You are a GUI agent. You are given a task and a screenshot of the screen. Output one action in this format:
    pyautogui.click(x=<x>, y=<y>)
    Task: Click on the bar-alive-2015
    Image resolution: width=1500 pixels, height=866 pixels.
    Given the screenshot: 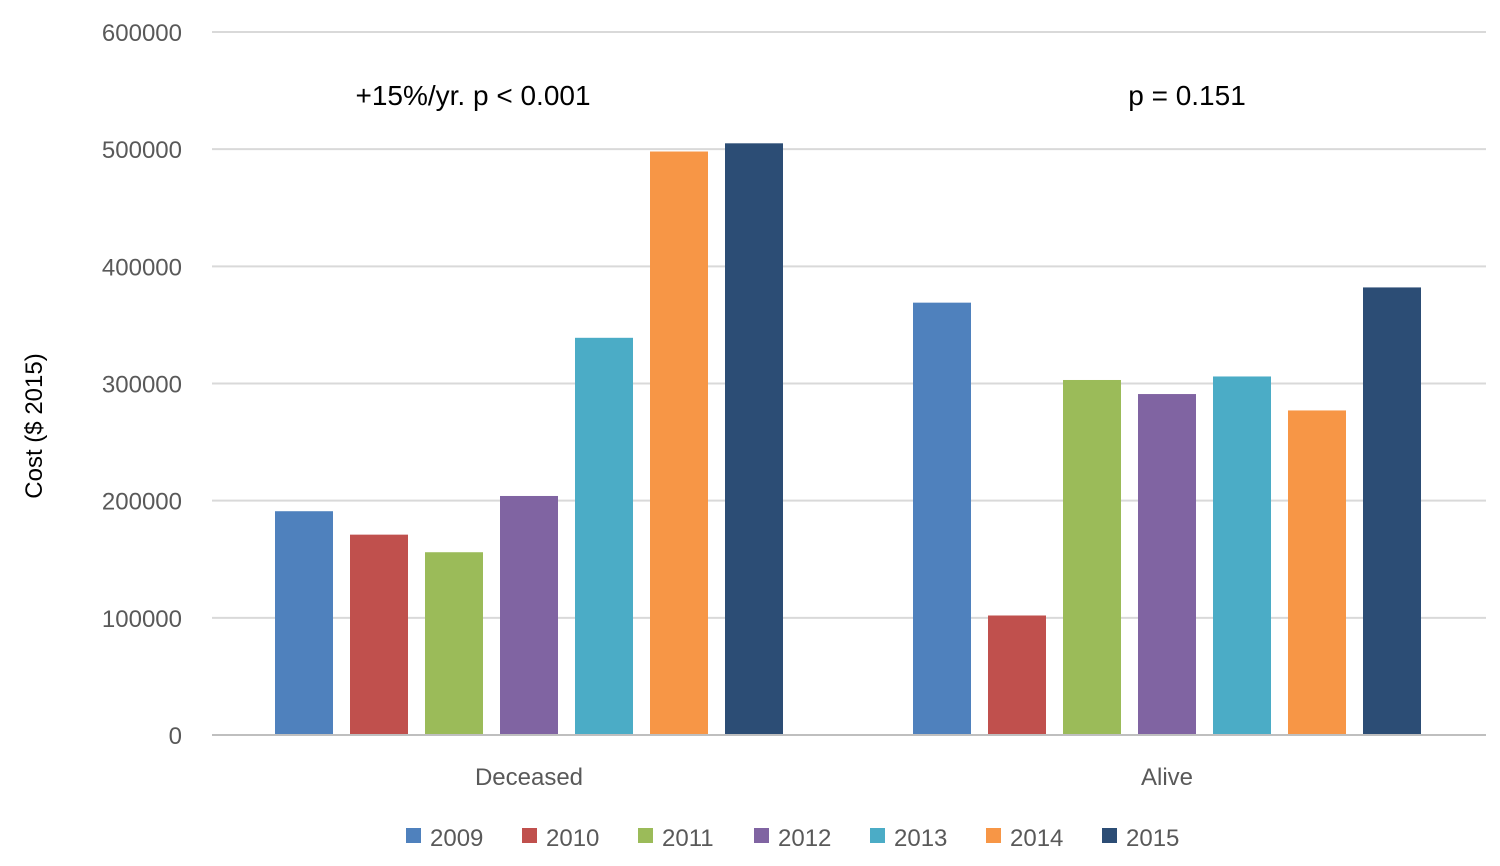 What is the action you would take?
    pyautogui.click(x=1392, y=511)
    